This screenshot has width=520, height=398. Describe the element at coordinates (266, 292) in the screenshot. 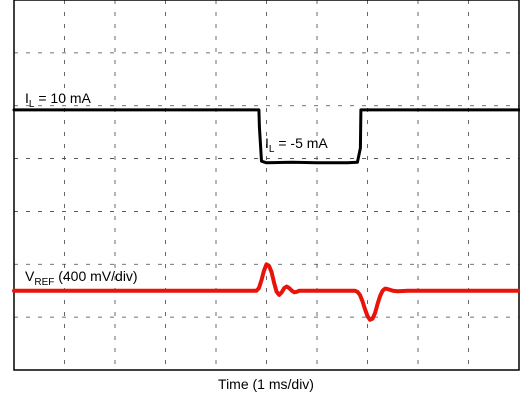

I see `series-line-vref` at that location.